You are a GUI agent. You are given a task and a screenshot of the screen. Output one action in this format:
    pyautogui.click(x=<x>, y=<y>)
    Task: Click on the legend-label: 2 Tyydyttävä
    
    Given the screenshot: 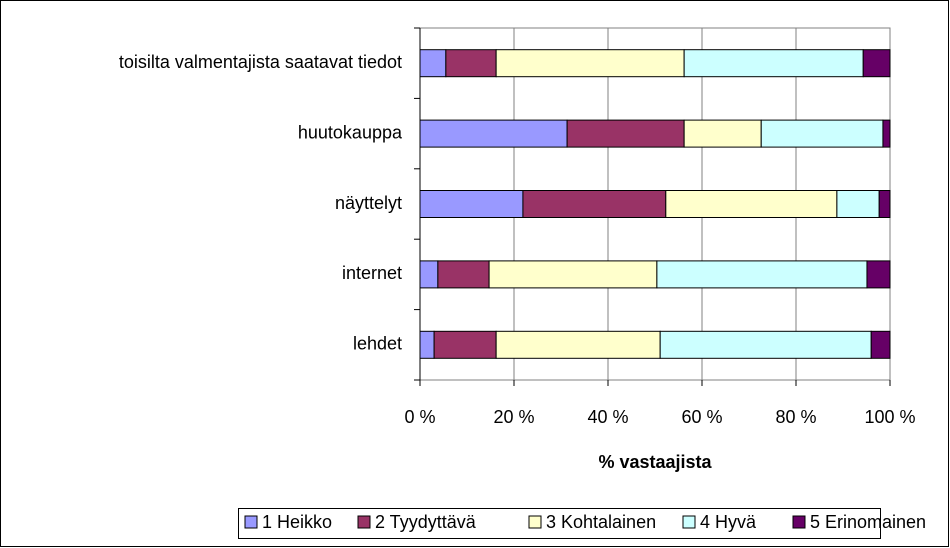 What is the action you would take?
    pyautogui.click(x=426, y=522)
    